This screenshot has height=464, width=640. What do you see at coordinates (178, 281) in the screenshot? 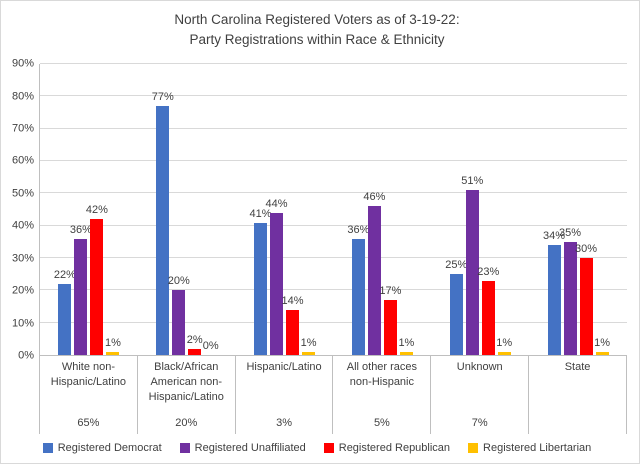
I see `bar-value-label: 20%` at bounding box center [178, 281].